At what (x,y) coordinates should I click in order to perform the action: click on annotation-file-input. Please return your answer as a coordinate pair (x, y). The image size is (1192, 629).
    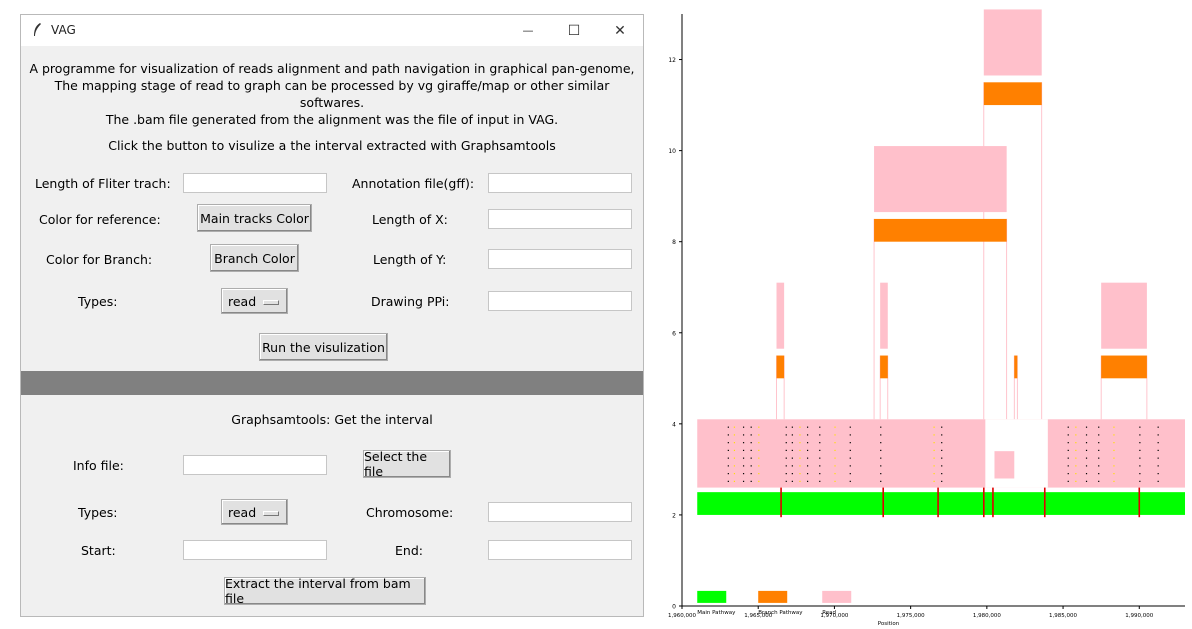
    Looking at the image, I should click on (560, 183).